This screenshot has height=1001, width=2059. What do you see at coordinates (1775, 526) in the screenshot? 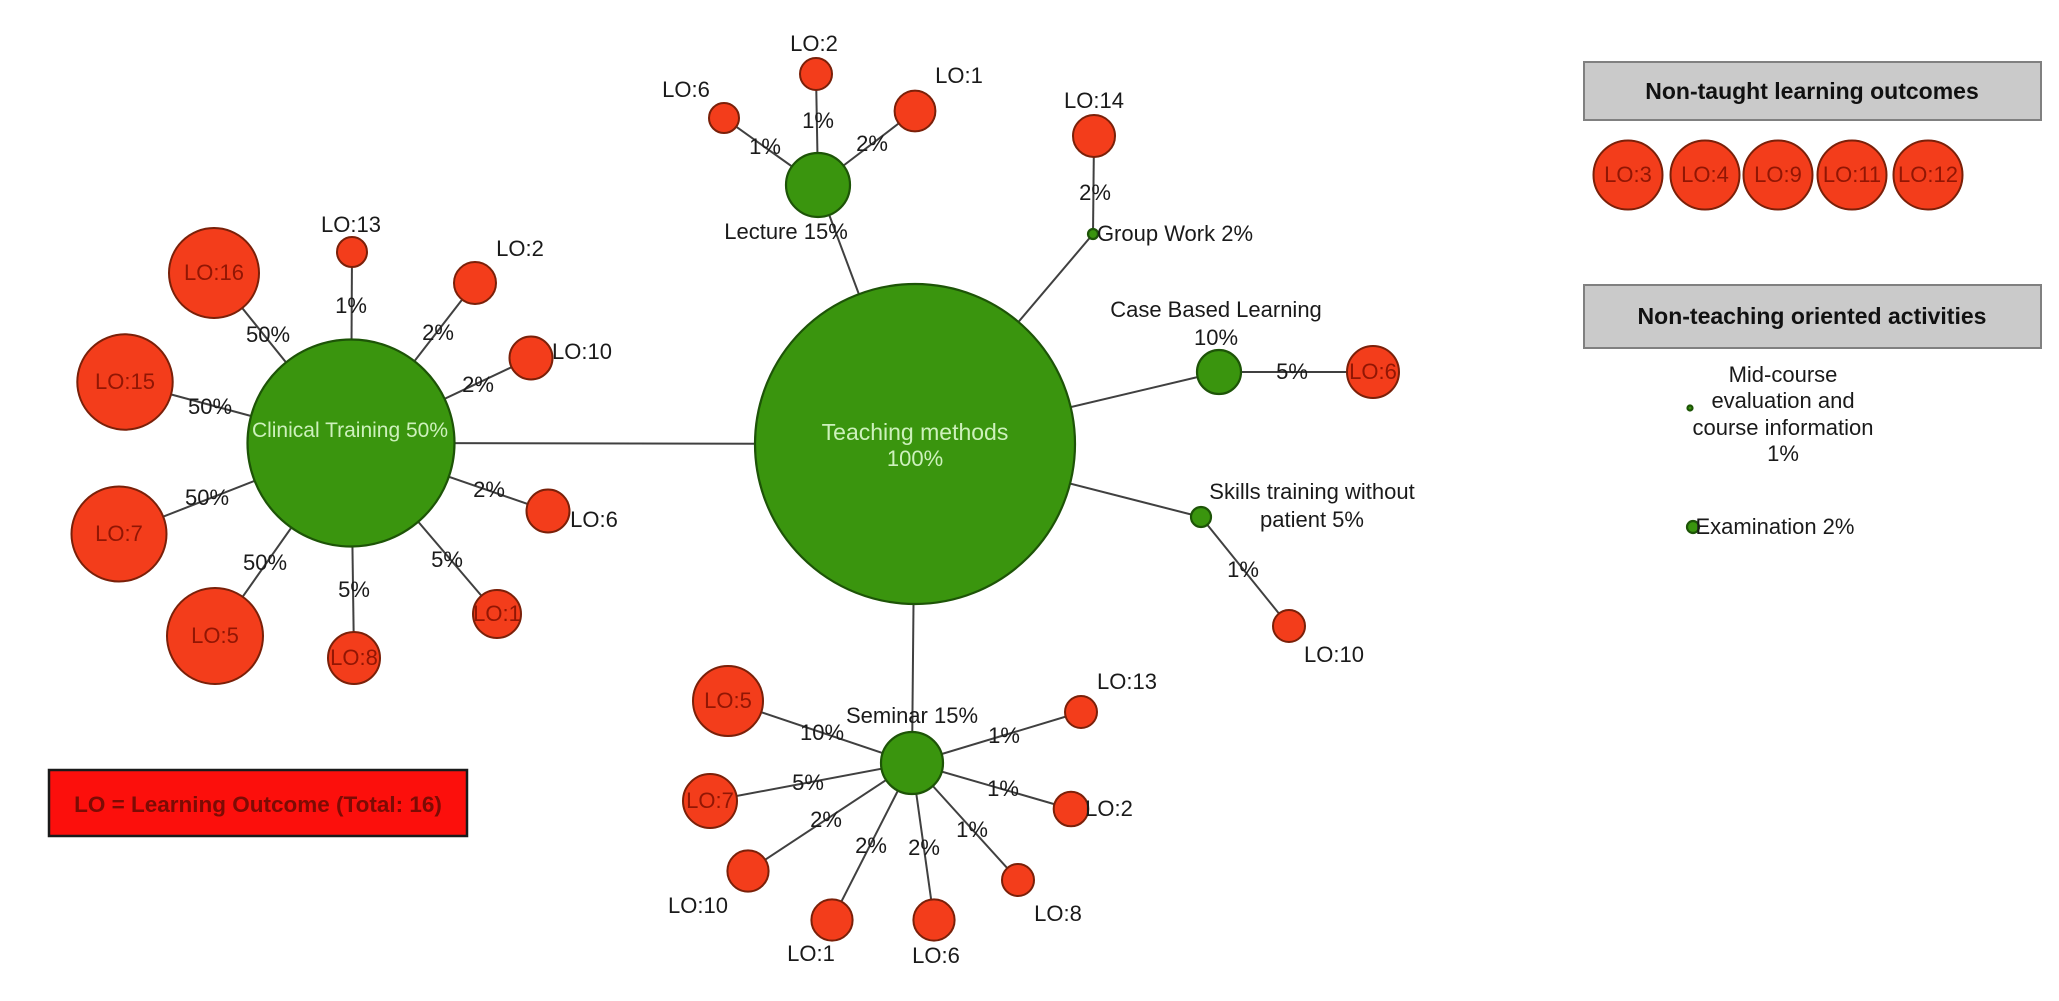
I see `svg-text: Examination 2%` at bounding box center [1775, 526].